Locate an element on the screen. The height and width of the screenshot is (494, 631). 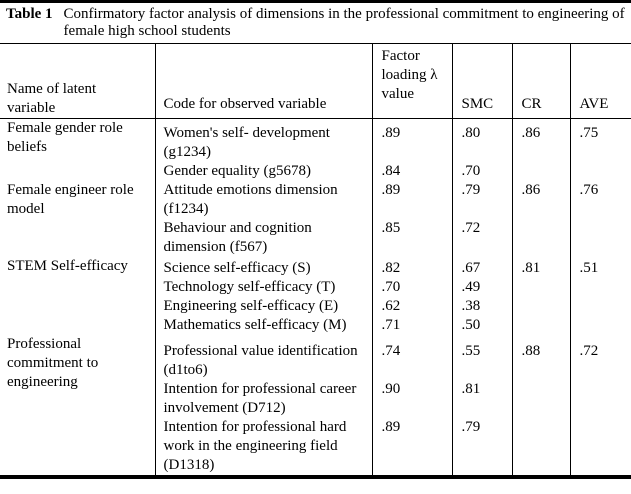
table-row: Mathematics self-efficacy (M) .71 .50 is located at coordinates (315, 325).